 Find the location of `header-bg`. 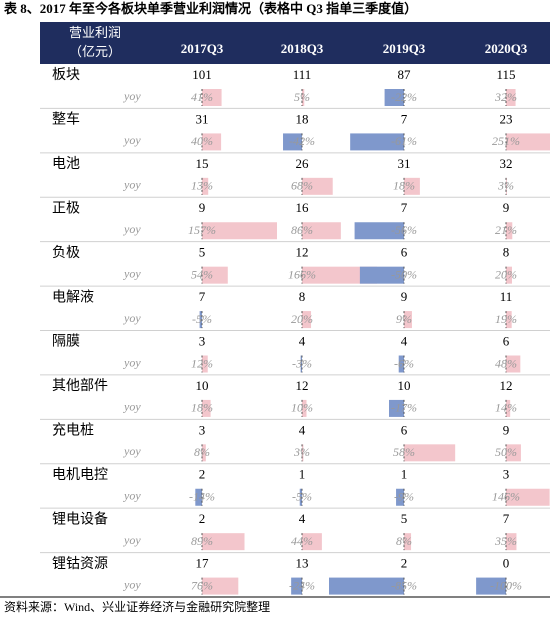

header-bg is located at coordinates (295, 43).